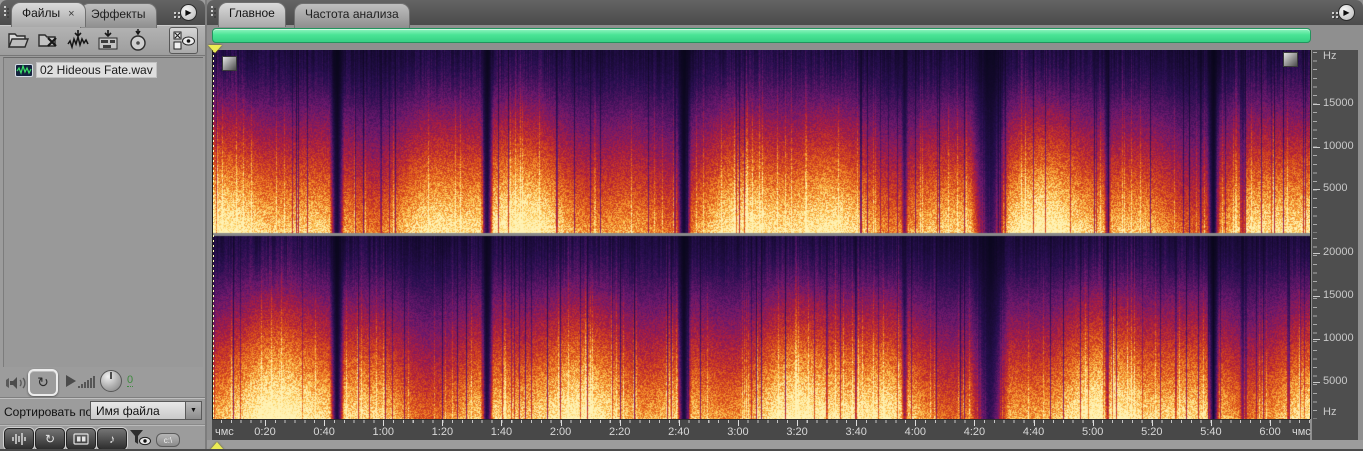  I want to click on tab-effects: Эффекты, so click(118, 15).